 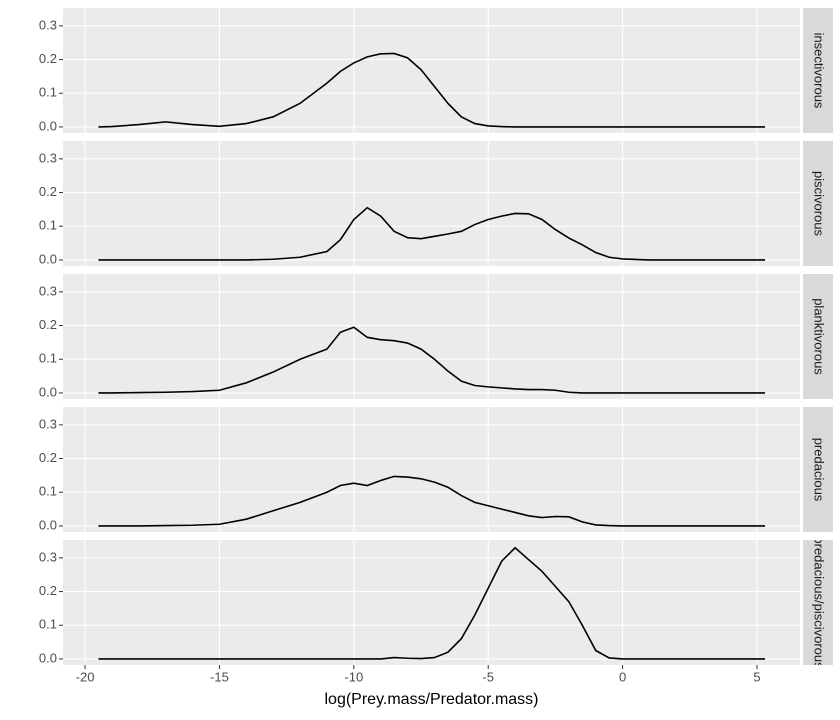 What do you see at coordinates (353, 676) in the screenshot?
I see `x-tick-label: -10` at bounding box center [353, 676].